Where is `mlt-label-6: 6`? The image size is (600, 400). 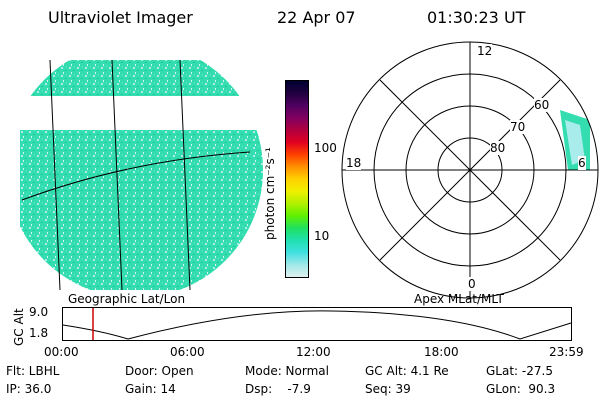 mlt-label-6: 6 is located at coordinates (582, 163).